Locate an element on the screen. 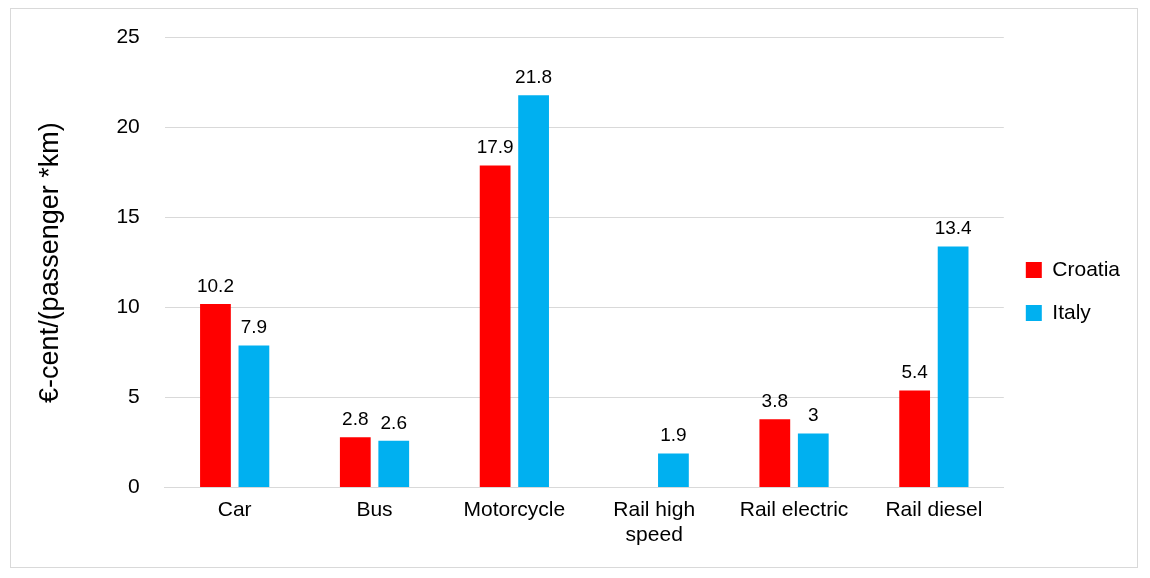 The width and height of the screenshot is (1150, 578). y-tick-label: 5 is located at coordinates (134, 396).